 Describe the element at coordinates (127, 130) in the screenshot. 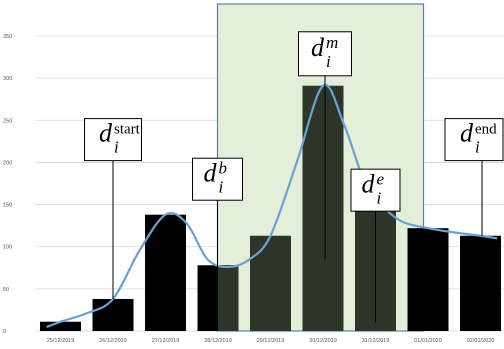

I see `callout-superscript: start` at that location.